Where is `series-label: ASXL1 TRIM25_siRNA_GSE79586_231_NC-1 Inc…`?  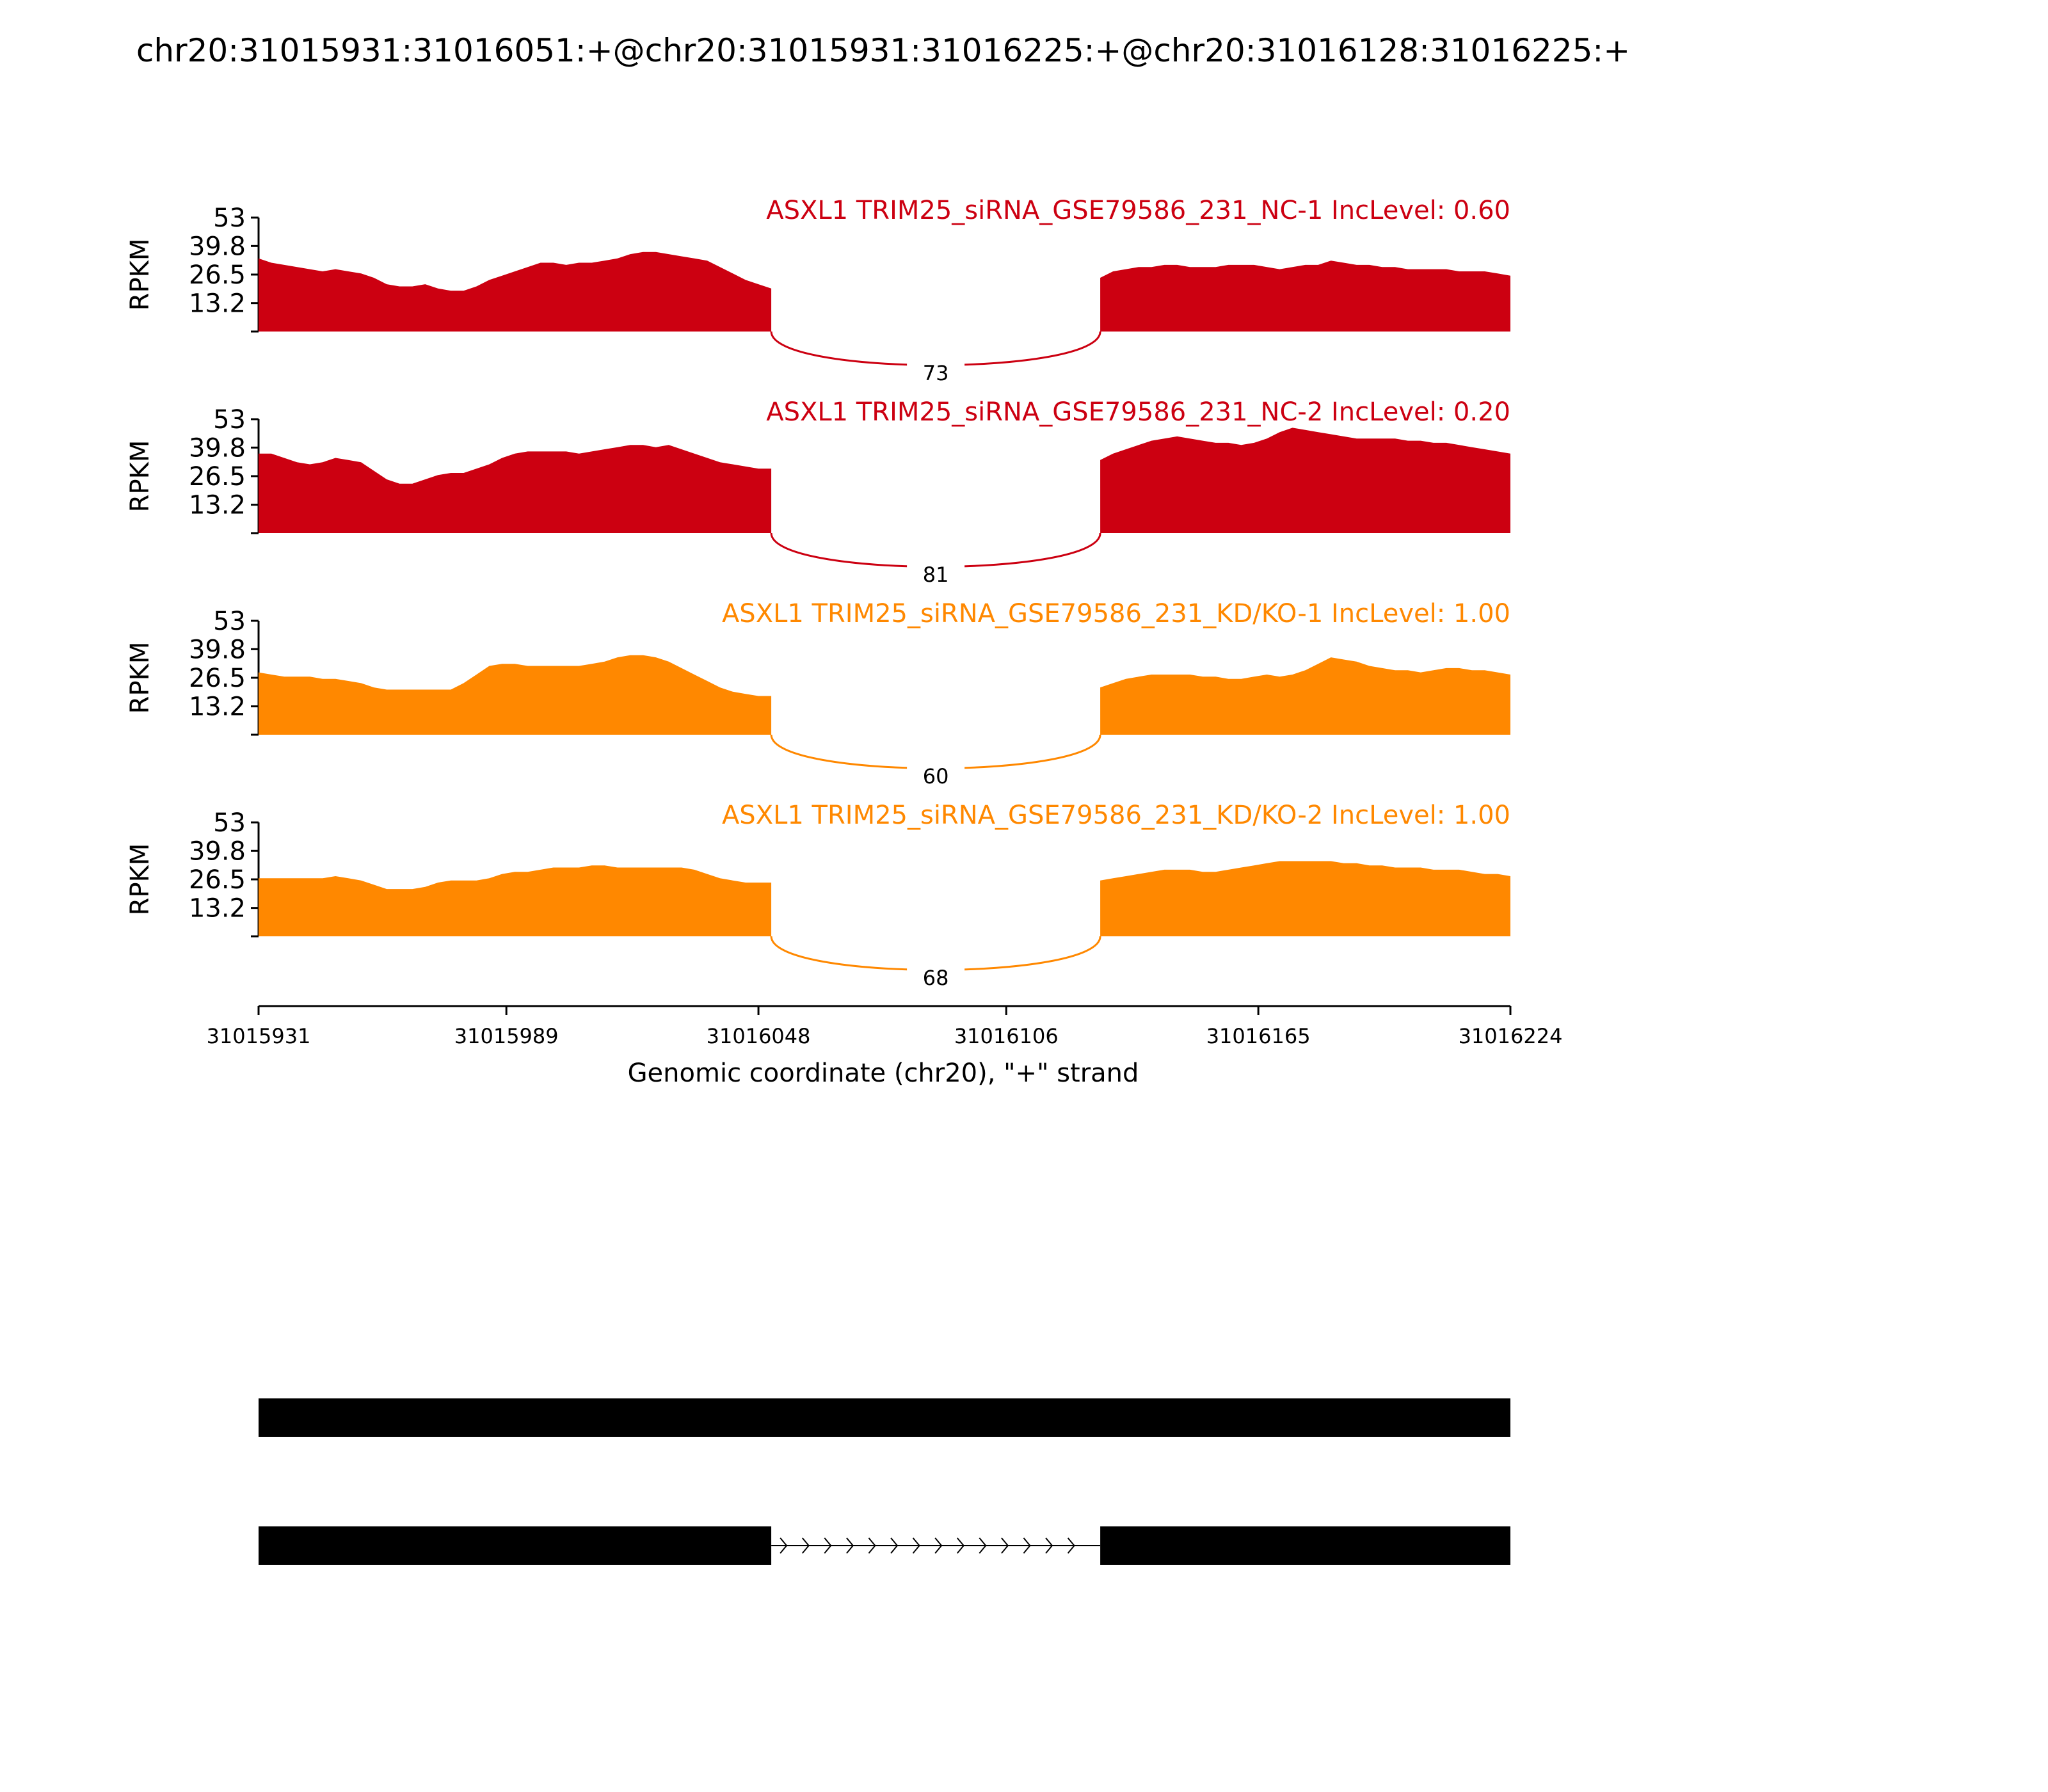
series-label: ASXL1 TRIM25_siRNA_GSE79586_231_NC-1 Inc… is located at coordinates (1138, 210).